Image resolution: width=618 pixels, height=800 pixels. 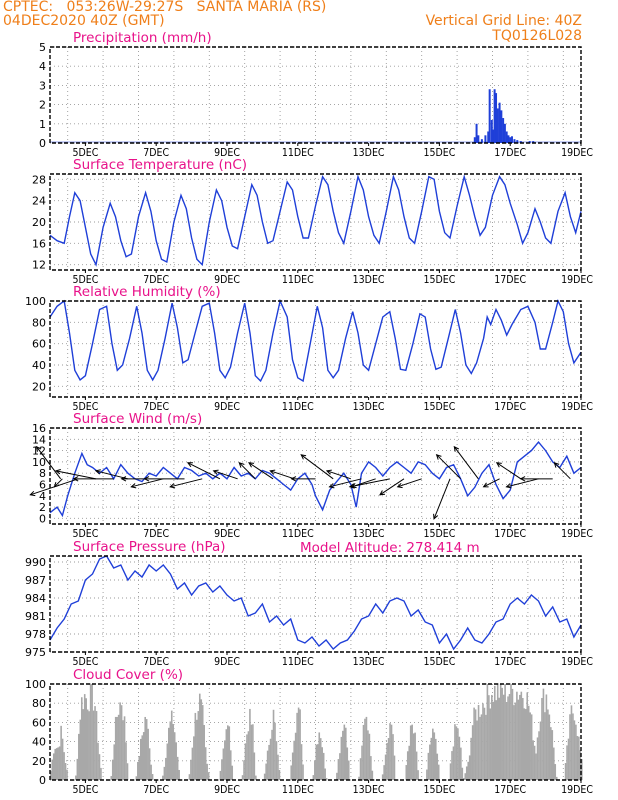 What do you see at coordinates (42, 507) in the screenshot?
I see `y-tick-label: 2` at bounding box center [42, 507].